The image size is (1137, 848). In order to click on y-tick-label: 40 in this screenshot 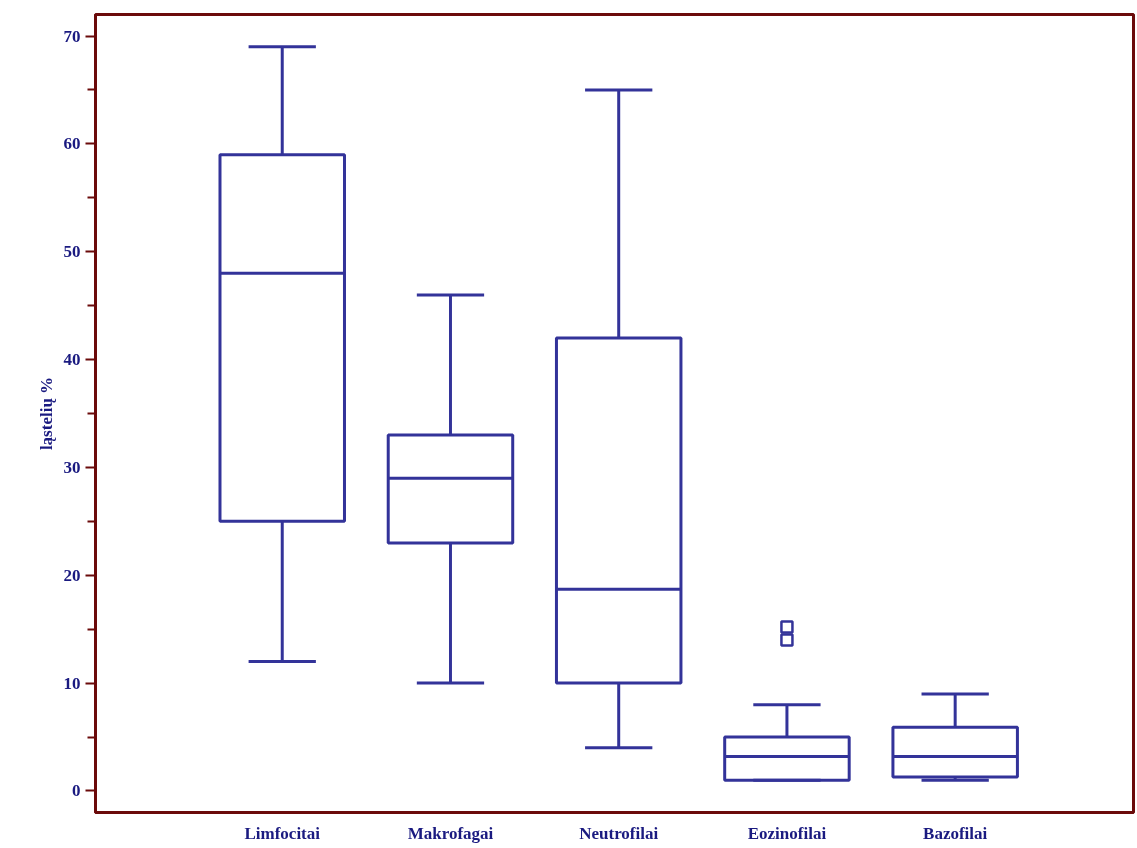, I will do `click(72, 360)`.